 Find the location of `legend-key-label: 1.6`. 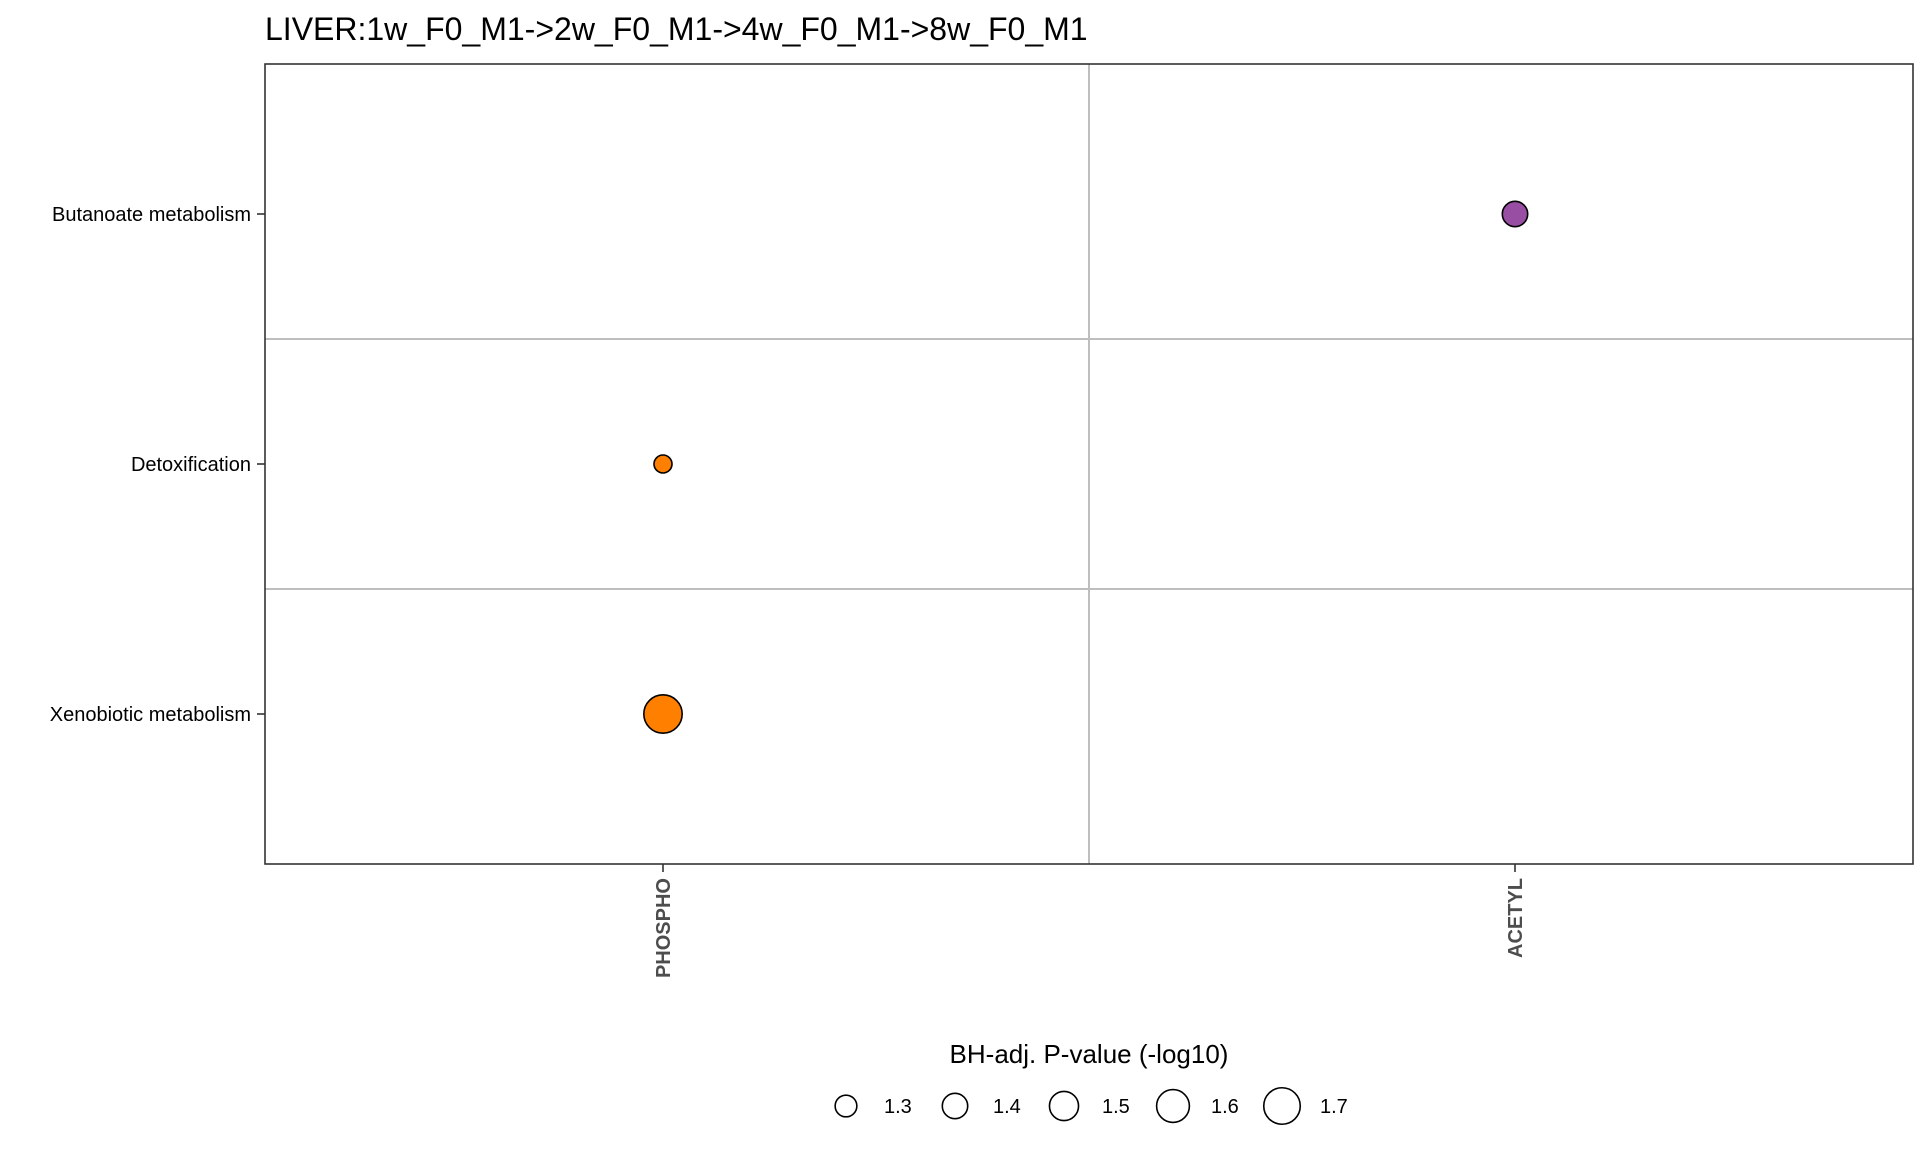

legend-key-label: 1.6 is located at coordinates (1225, 1107).